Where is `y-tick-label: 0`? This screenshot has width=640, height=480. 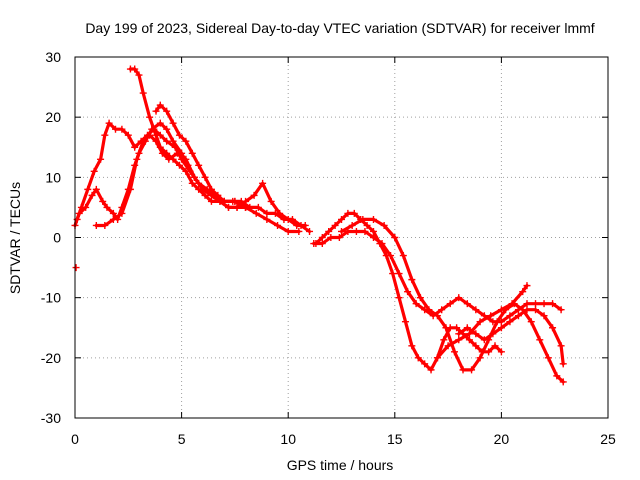 y-tick-label: 0 is located at coordinates (57, 238).